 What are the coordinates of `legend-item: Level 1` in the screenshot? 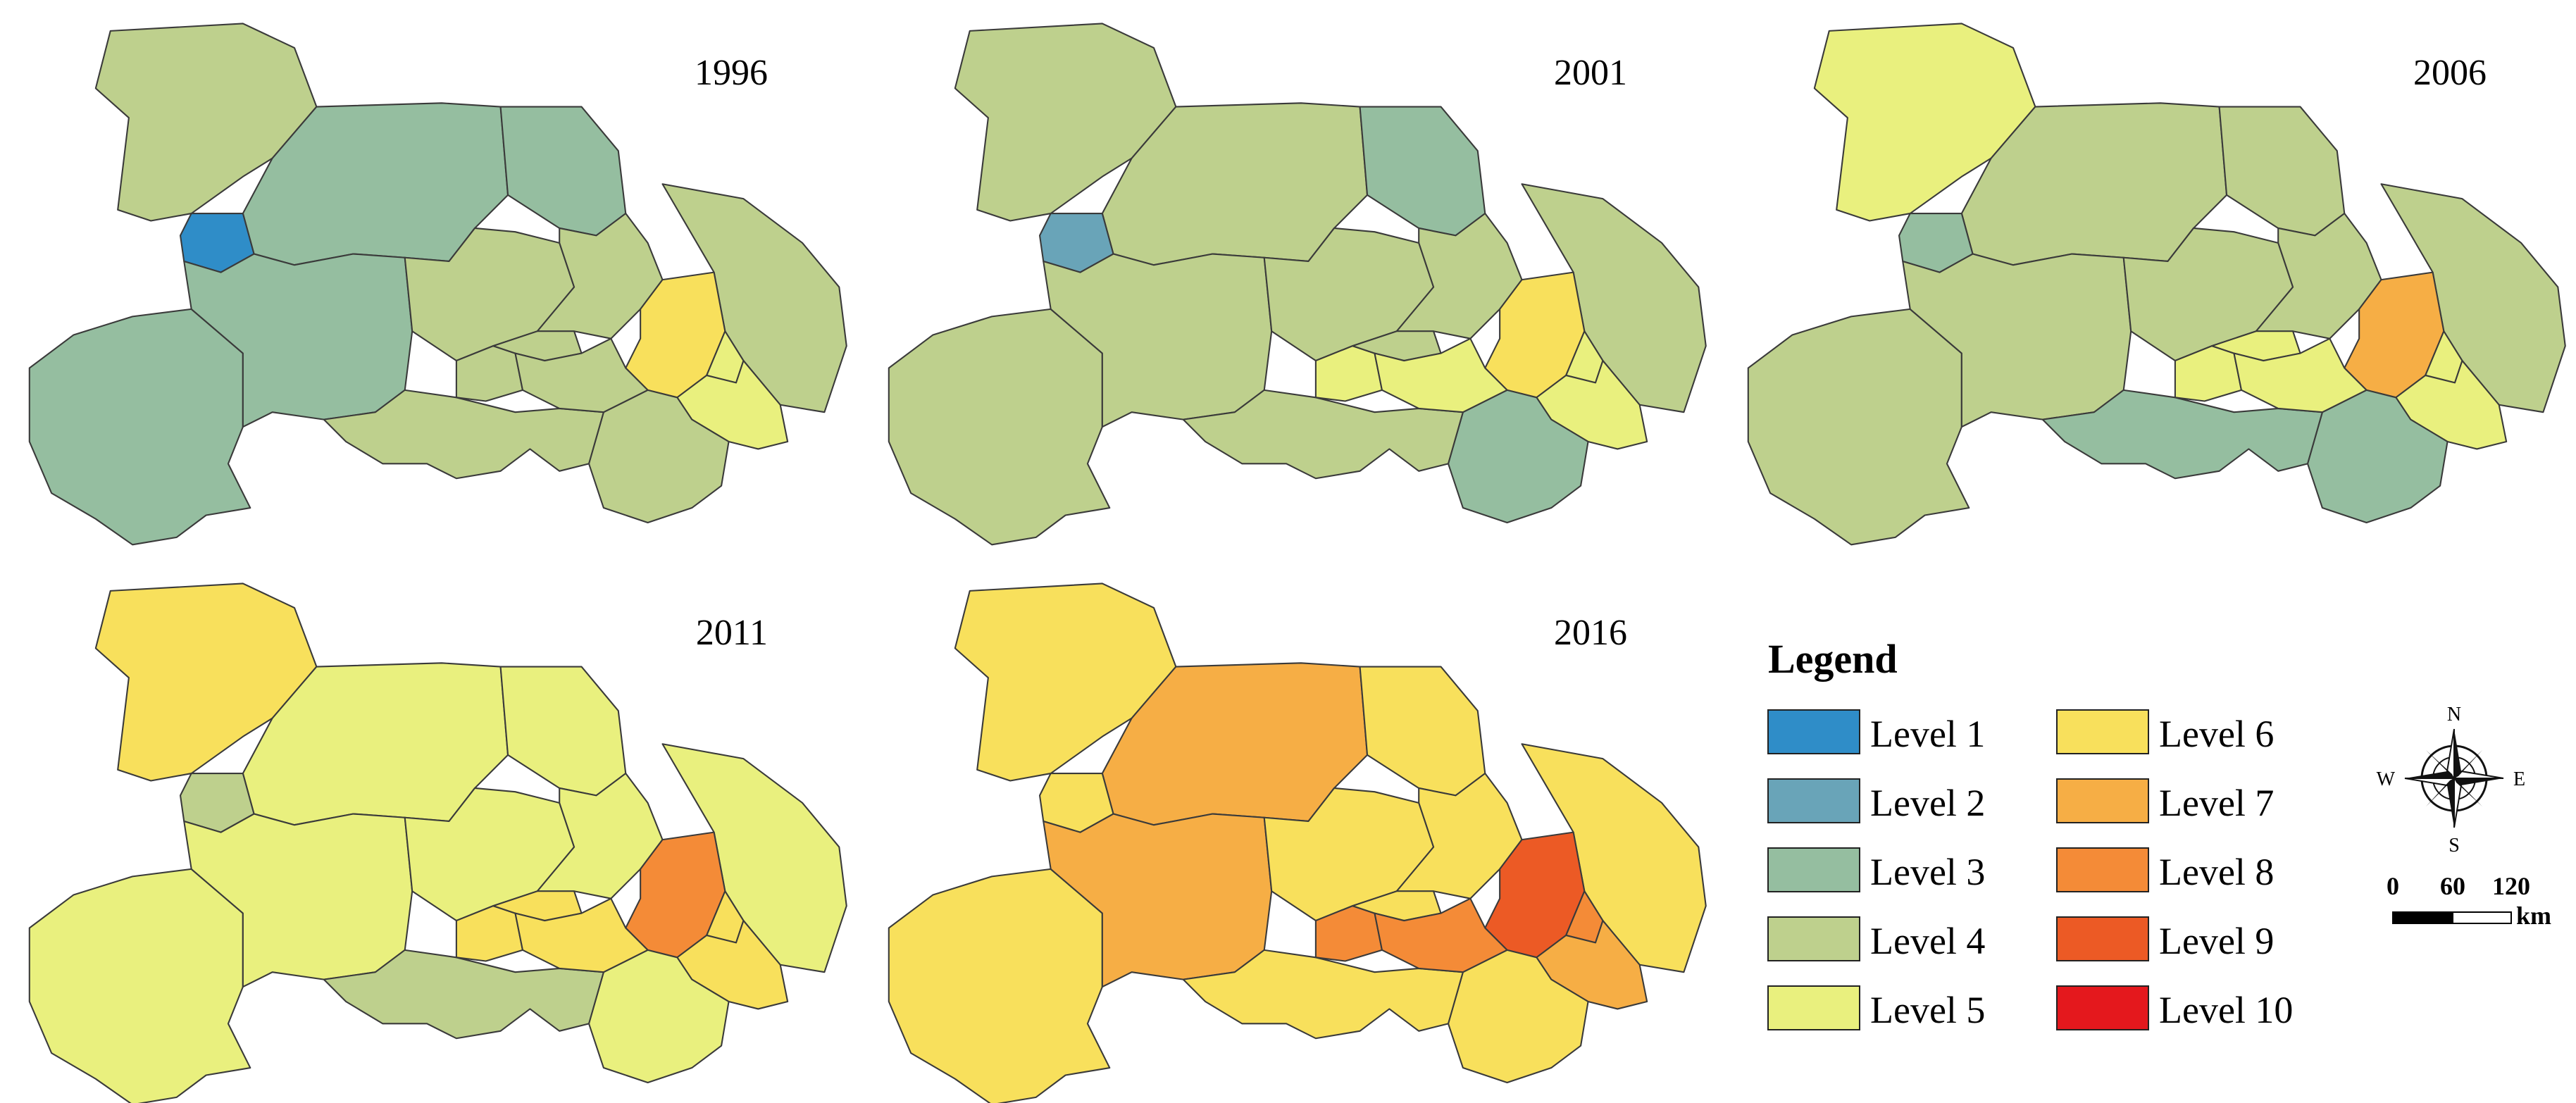 It's located at (1876, 732).